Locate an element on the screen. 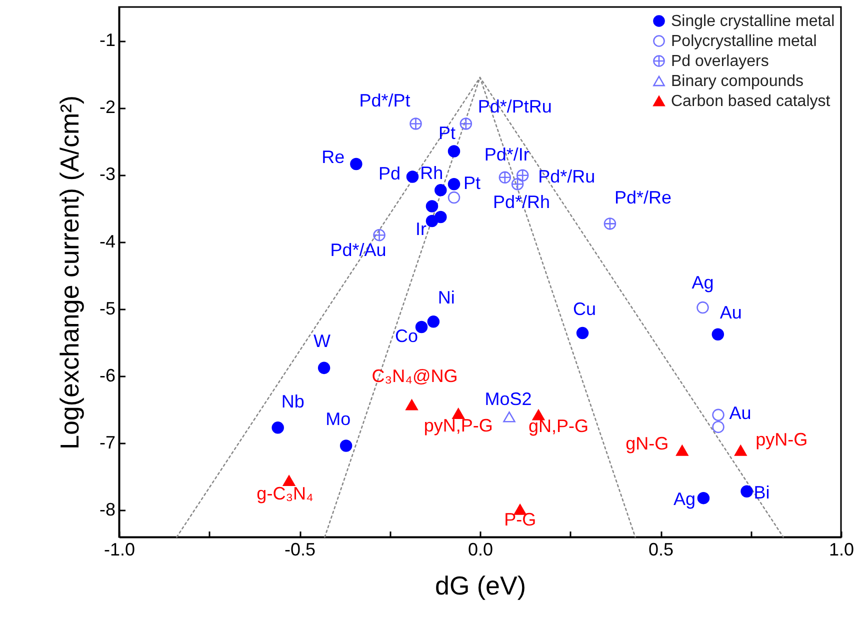  data-label: Pd*/Re is located at coordinates (643, 198).